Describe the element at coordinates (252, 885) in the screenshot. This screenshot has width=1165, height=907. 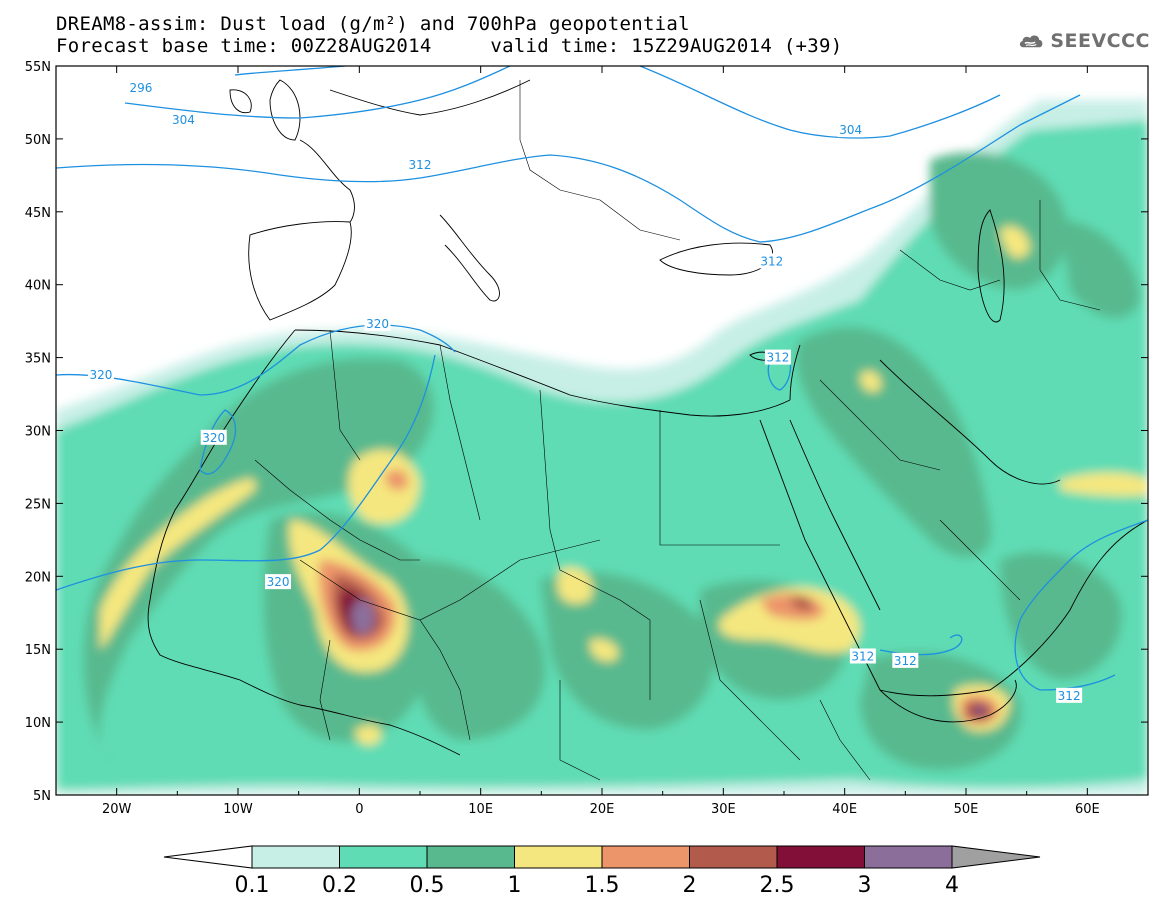
I see `colorbar-label: 0.1` at that location.